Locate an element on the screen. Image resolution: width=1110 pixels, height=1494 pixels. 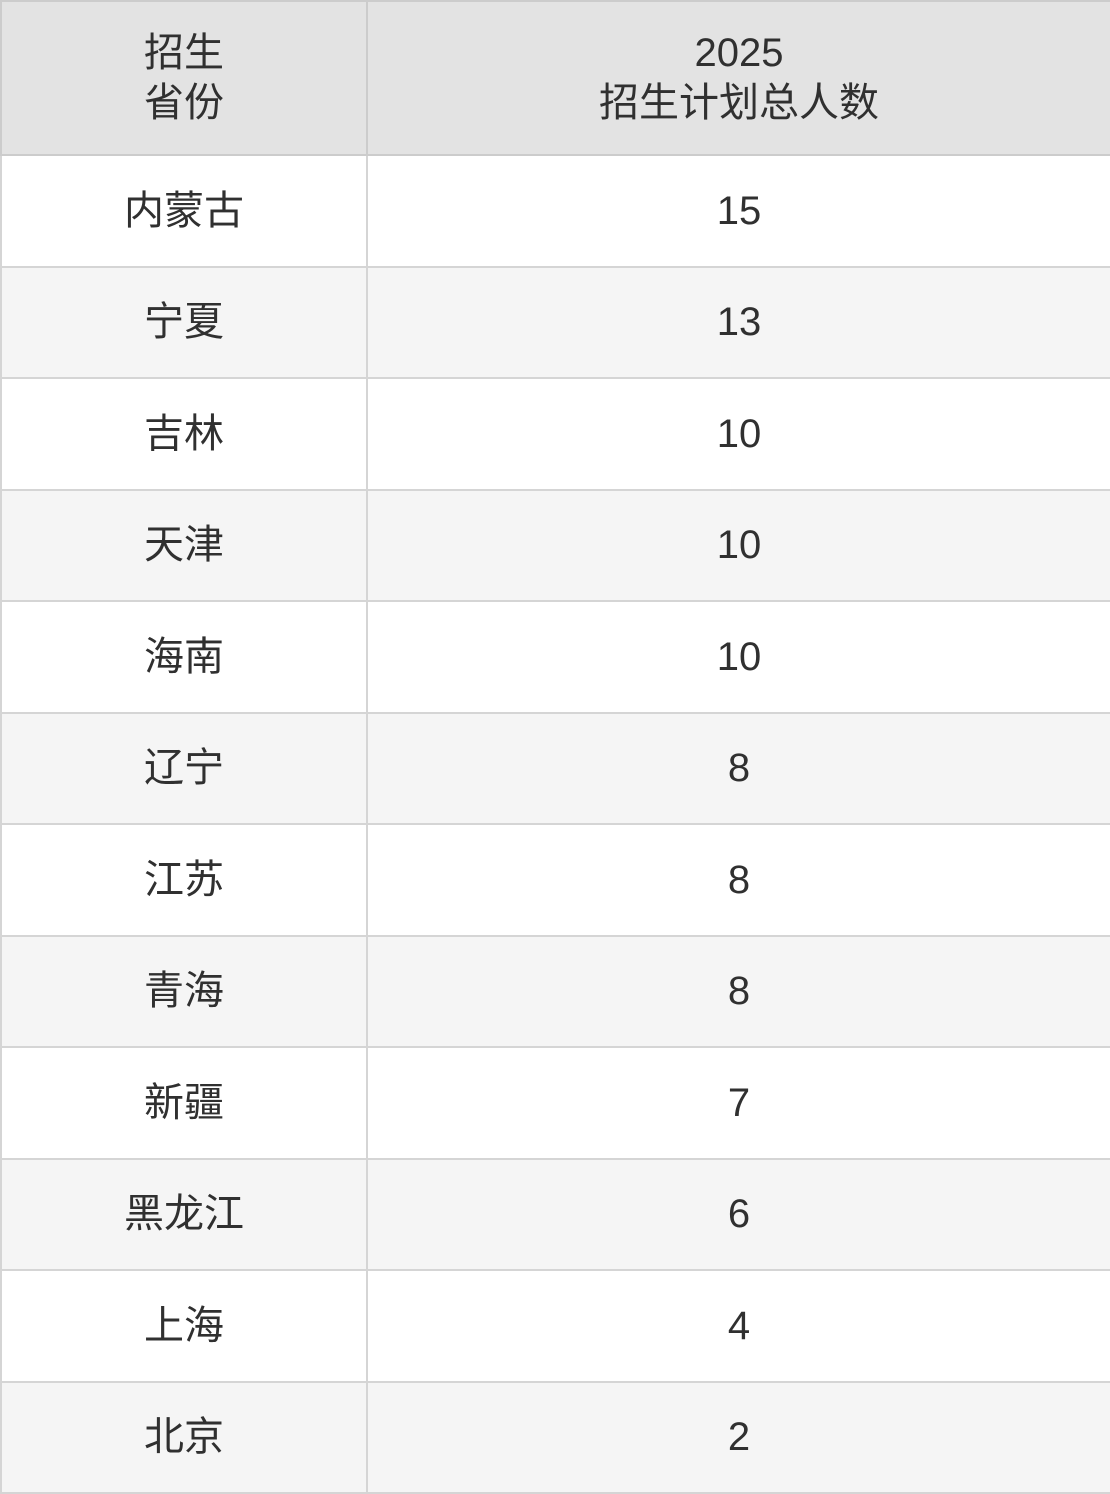
province-cell: 青海 is located at coordinates (184, 991).